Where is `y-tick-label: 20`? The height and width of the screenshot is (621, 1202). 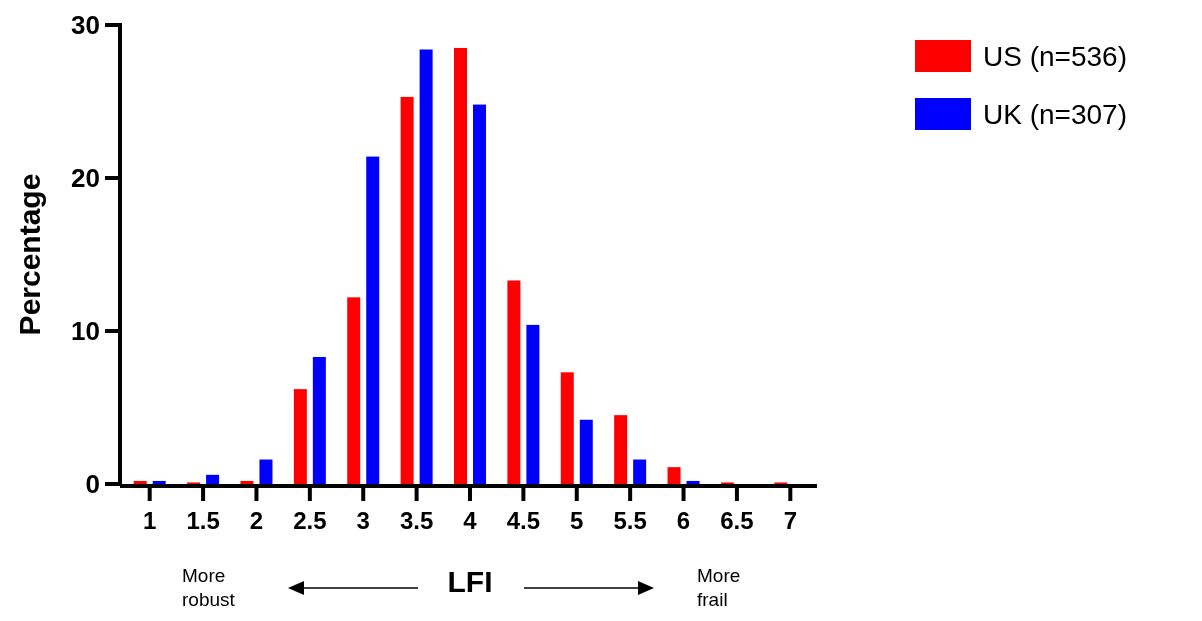
y-tick-label: 20 is located at coordinates (85, 178).